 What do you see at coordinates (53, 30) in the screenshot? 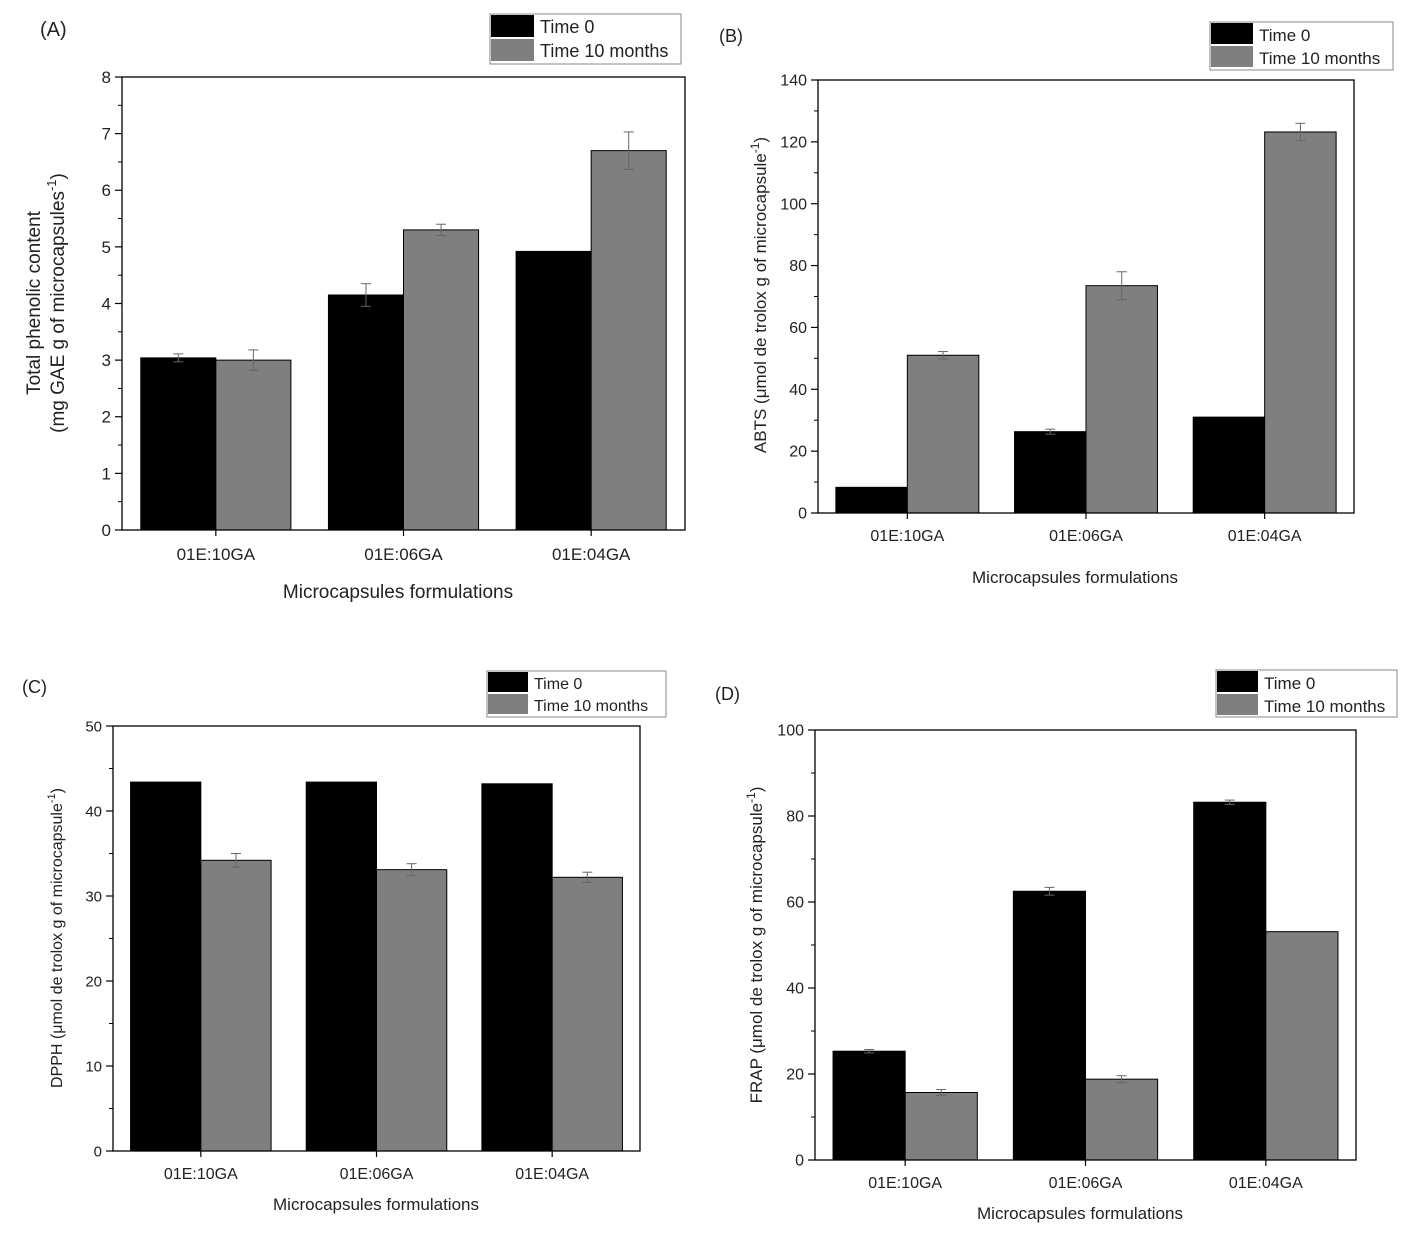
I see `panel-label: (A)` at bounding box center [53, 30].